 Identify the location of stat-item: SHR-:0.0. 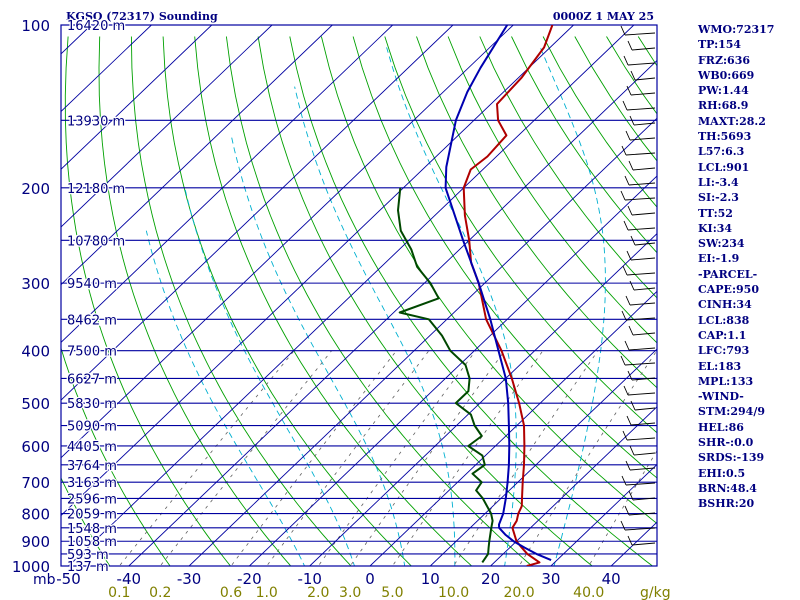
(726, 443).